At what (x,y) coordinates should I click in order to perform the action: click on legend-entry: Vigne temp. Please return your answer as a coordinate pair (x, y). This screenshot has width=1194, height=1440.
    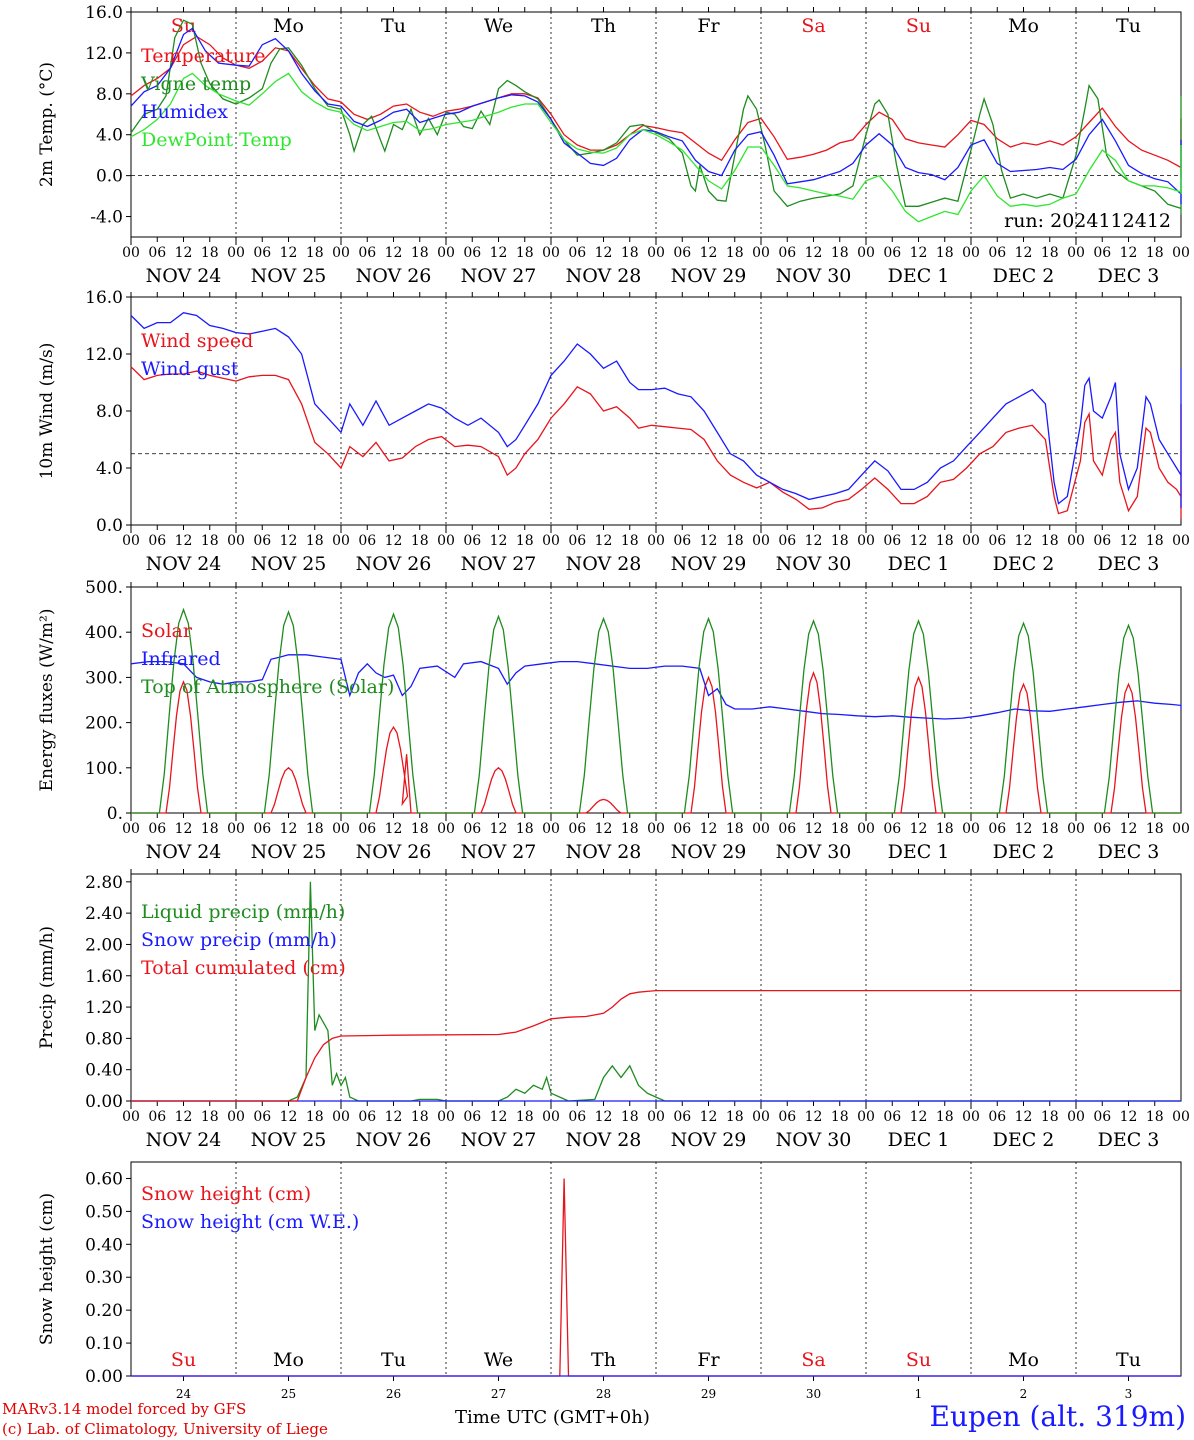
    Looking at the image, I should click on (195, 84).